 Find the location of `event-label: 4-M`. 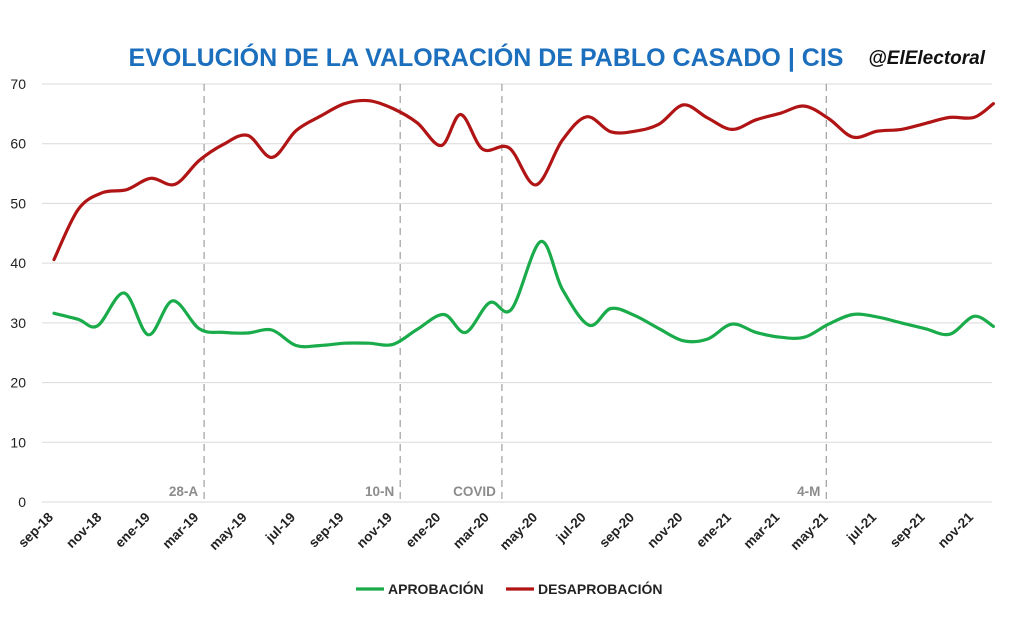

event-label: 4-M is located at coordinates (808, 491).